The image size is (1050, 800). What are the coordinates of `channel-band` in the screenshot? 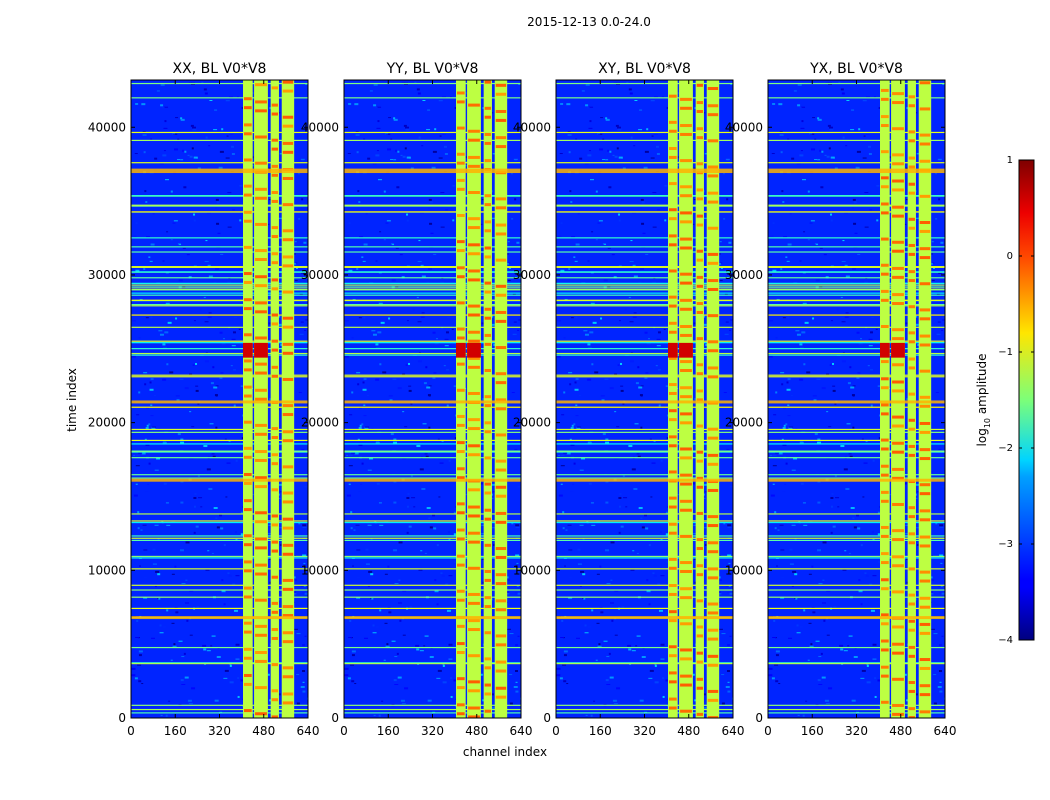 It's located at (274, 399).